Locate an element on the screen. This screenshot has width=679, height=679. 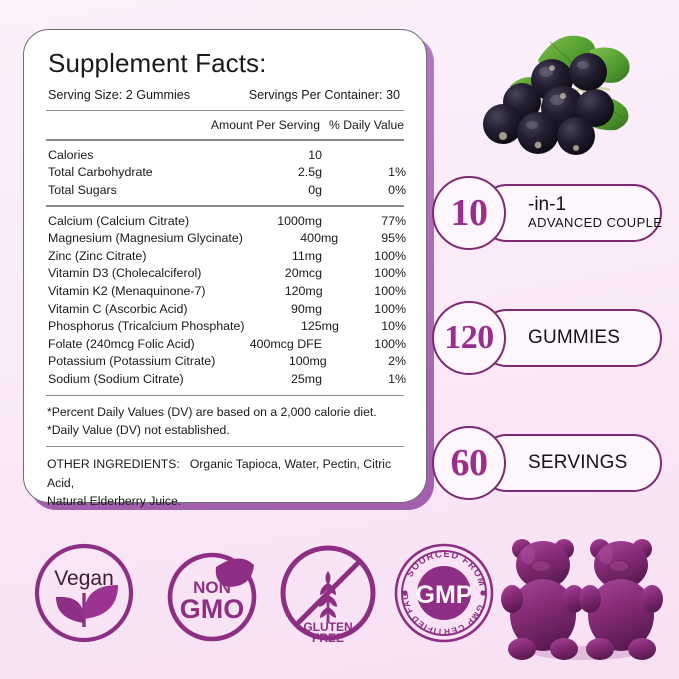
callout-text-group: -in-1 ADVANCED COUPLE is located at coordinates (595, 213).